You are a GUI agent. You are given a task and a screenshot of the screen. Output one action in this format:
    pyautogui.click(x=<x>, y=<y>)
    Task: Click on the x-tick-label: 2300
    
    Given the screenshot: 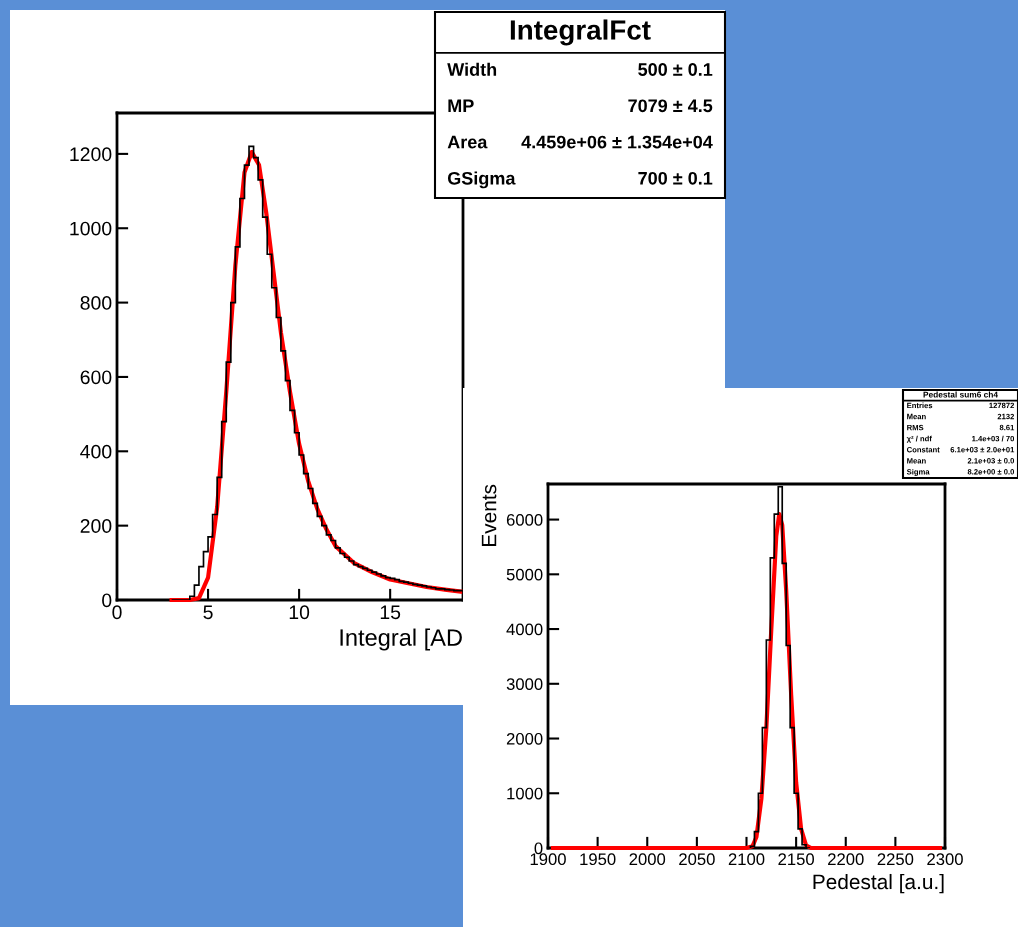 What is the action you would take?
    pyautogui.click(x=945, y=859)
    